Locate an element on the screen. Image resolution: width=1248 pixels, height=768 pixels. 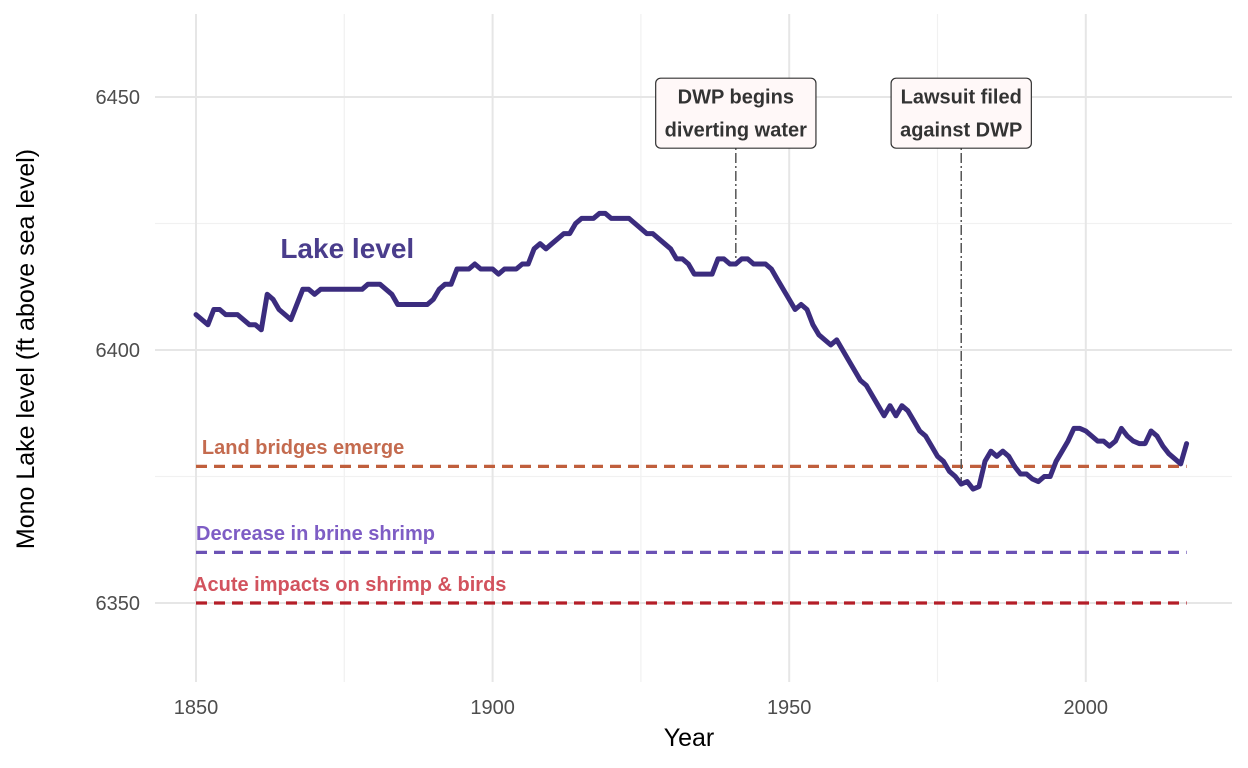
annotation-text: DWP begins is located at coordinates (736, 98).